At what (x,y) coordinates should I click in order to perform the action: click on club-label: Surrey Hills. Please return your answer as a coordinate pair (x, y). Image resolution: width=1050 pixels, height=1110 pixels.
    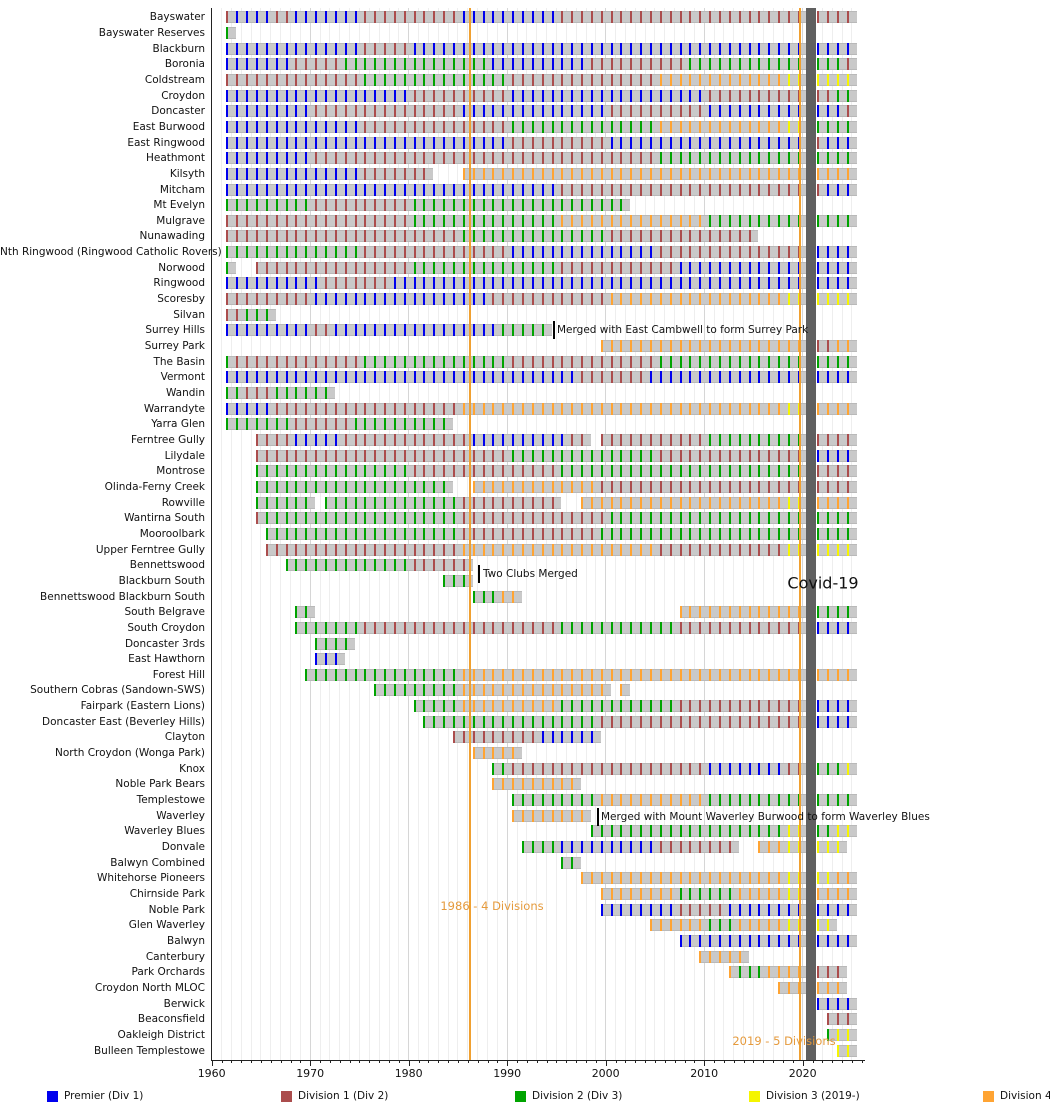
    Looking at the image, I should click on (175, 330).